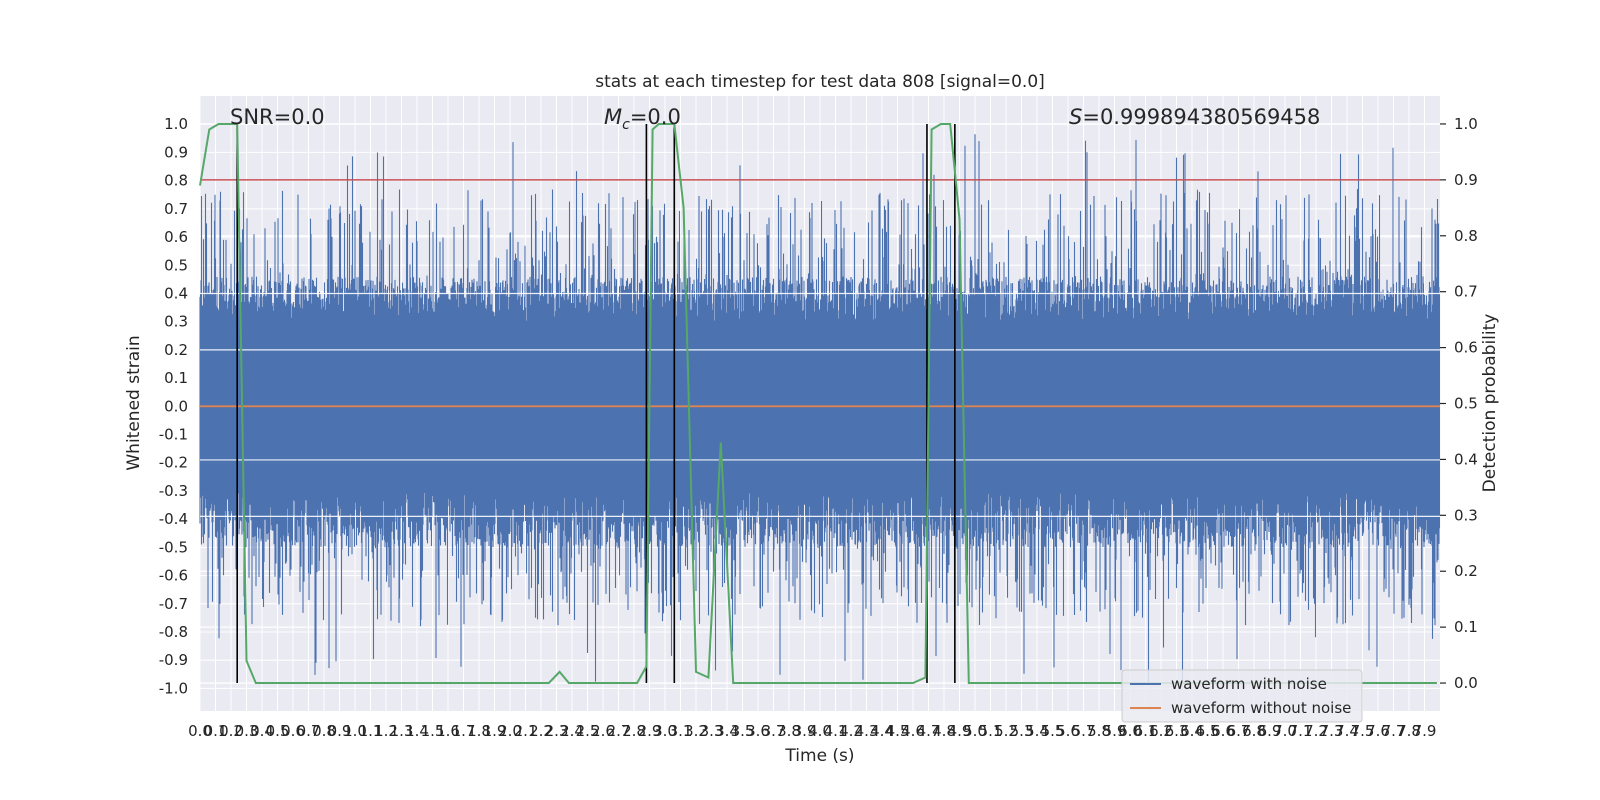  I want to click on x-tick-label: 3.1, so click(681, 731).